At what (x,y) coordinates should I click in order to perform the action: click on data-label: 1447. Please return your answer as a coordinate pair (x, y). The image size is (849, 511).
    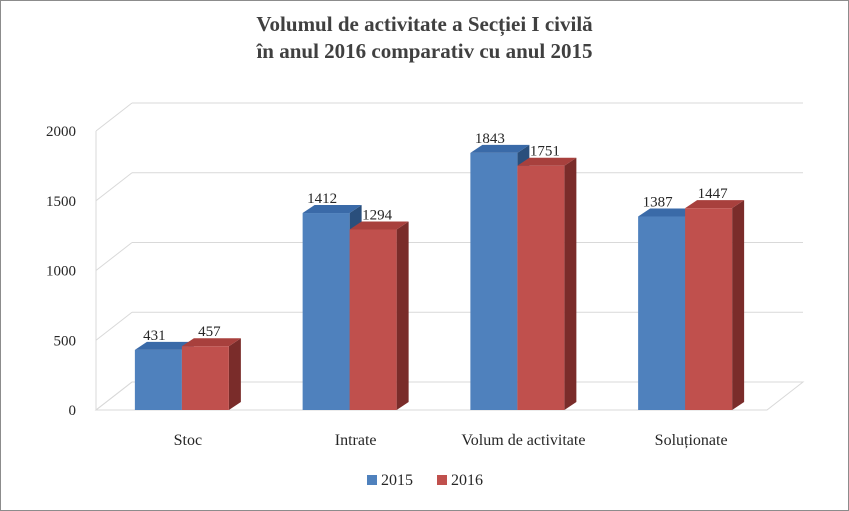
    Looking at the image, I should click on (713, 194).